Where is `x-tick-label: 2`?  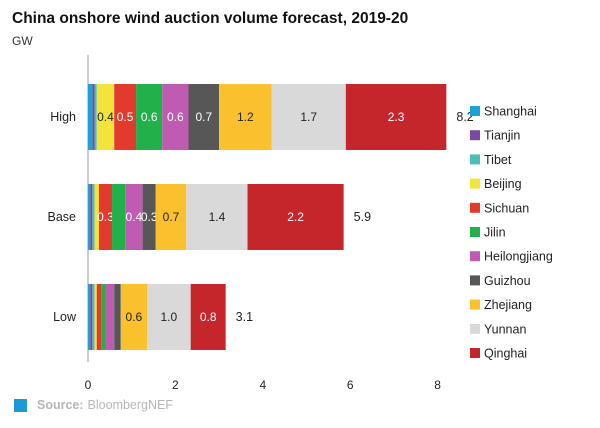
x-tick-label: 2 is located at coordinates (175, 385).